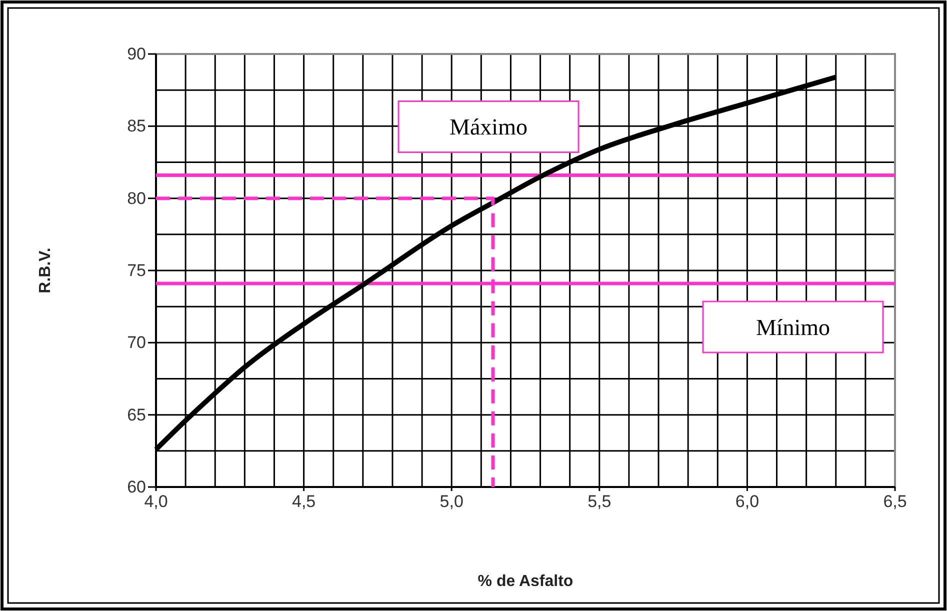  Describe the element at coordinates (136, 270) in the screenshot. I see `y-tick-label: 75` at that location.